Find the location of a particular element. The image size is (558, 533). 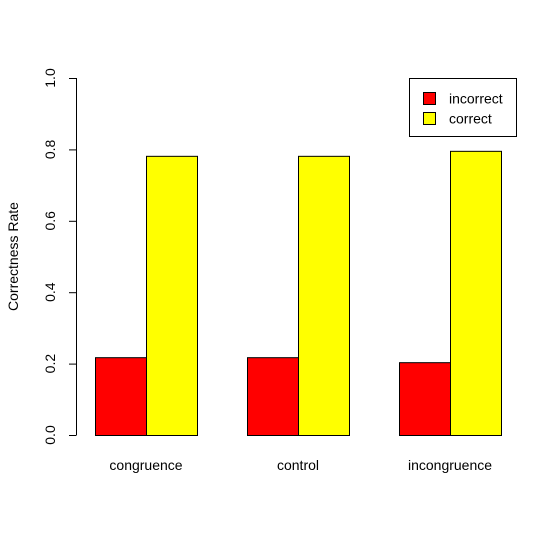

y-tick-label: 0.8 is located at coordinates (50, 149).